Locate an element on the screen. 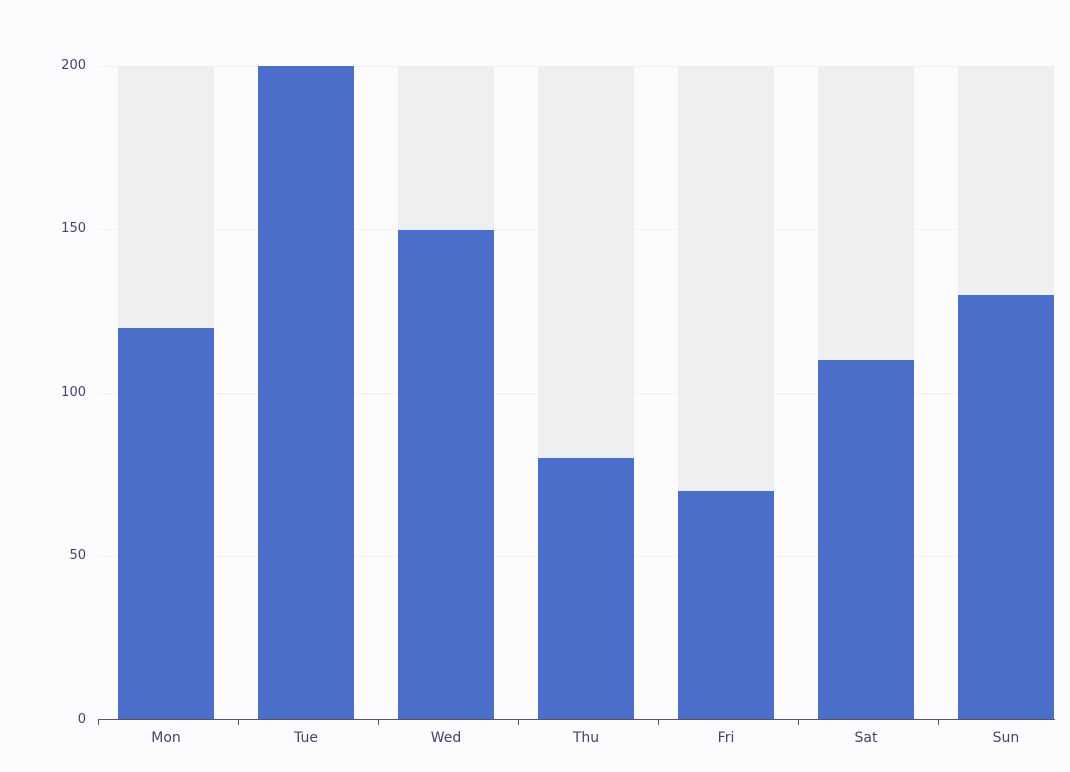 This screenshot has width=1070, height=772. bar-slot-thu is located at coordinates (586, 393).